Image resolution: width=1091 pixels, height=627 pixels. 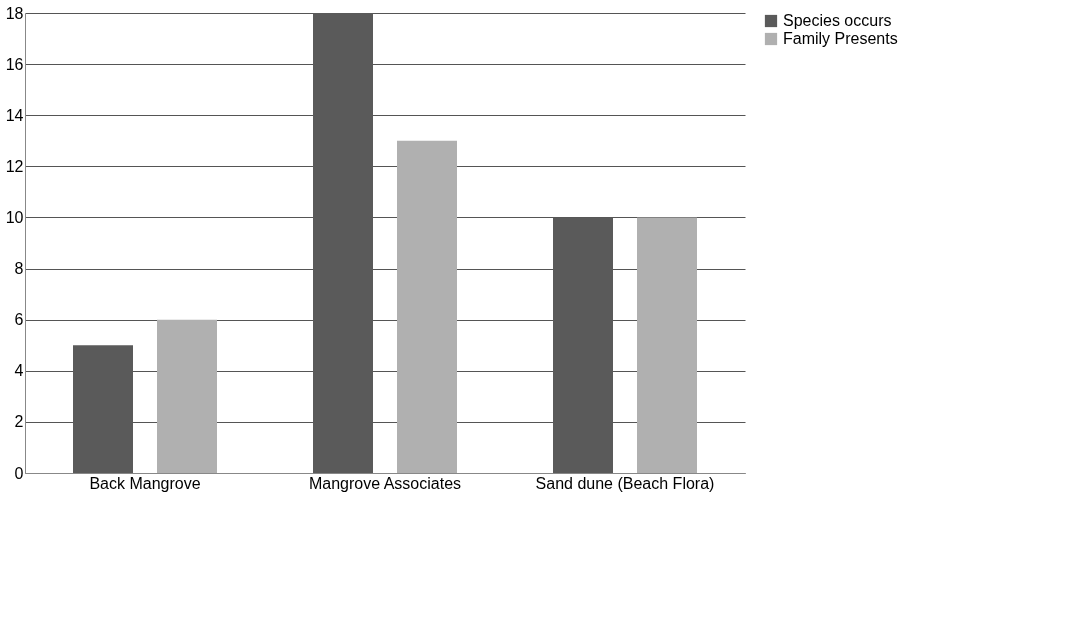 I want to click on y-tick-label: 14, so click(x=14, y=115).